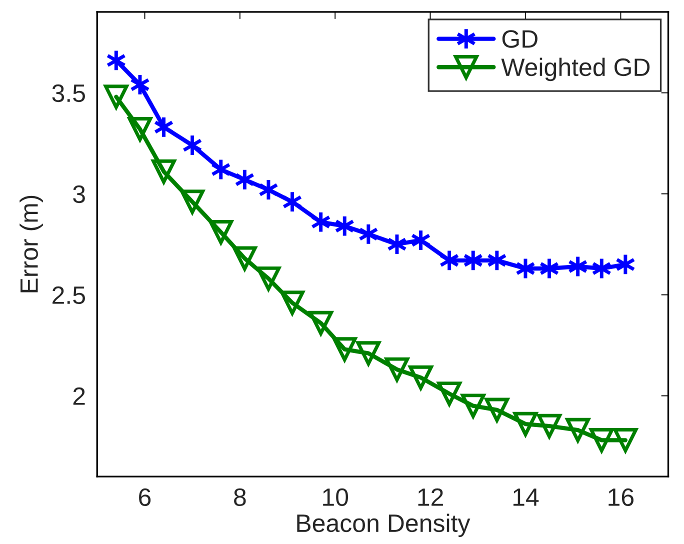 This screenshot has width=684, height=544. I want to click on y-tick-label: 2.5, so click(68, 295).